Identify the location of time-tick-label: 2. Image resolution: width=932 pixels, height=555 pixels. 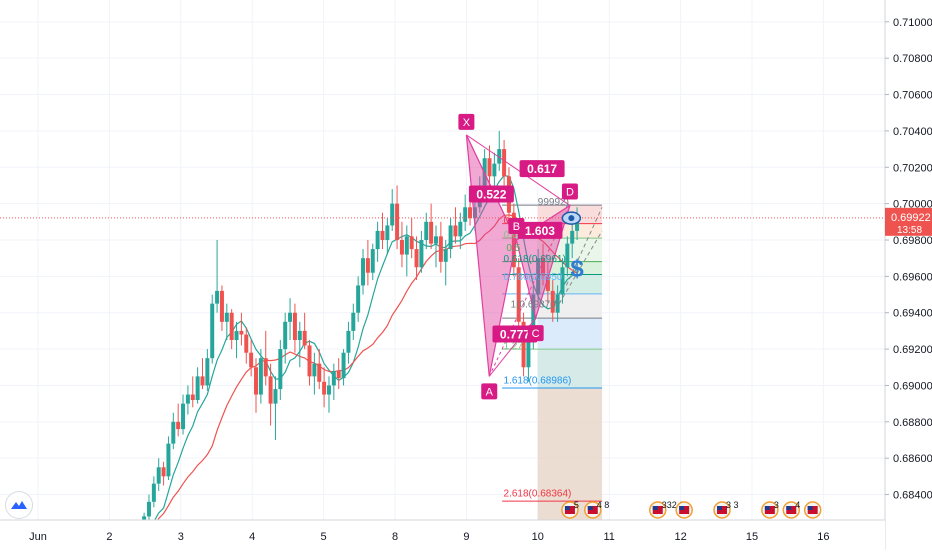
(109, 537).